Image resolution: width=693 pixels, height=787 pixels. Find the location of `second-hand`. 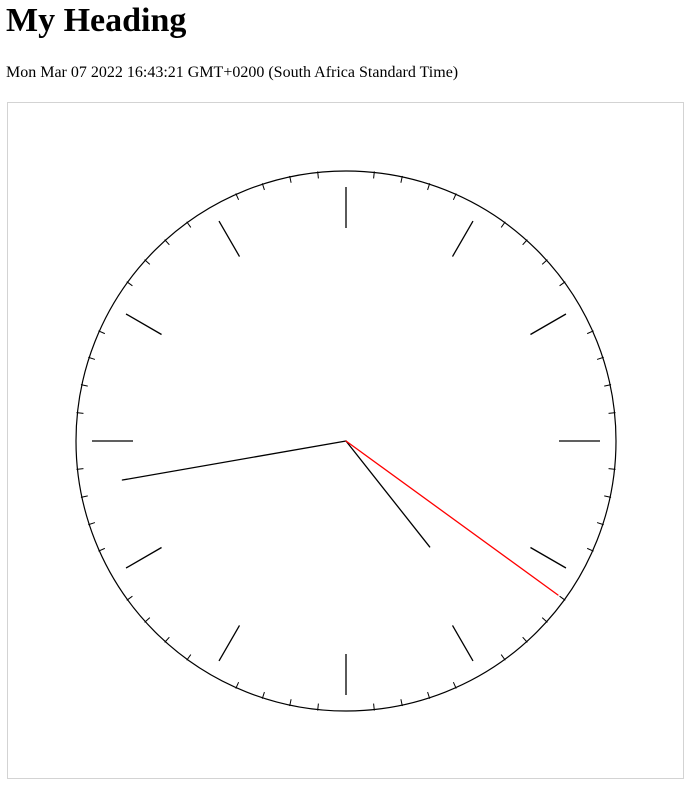

second-hand is located at coordinates (452, 518).